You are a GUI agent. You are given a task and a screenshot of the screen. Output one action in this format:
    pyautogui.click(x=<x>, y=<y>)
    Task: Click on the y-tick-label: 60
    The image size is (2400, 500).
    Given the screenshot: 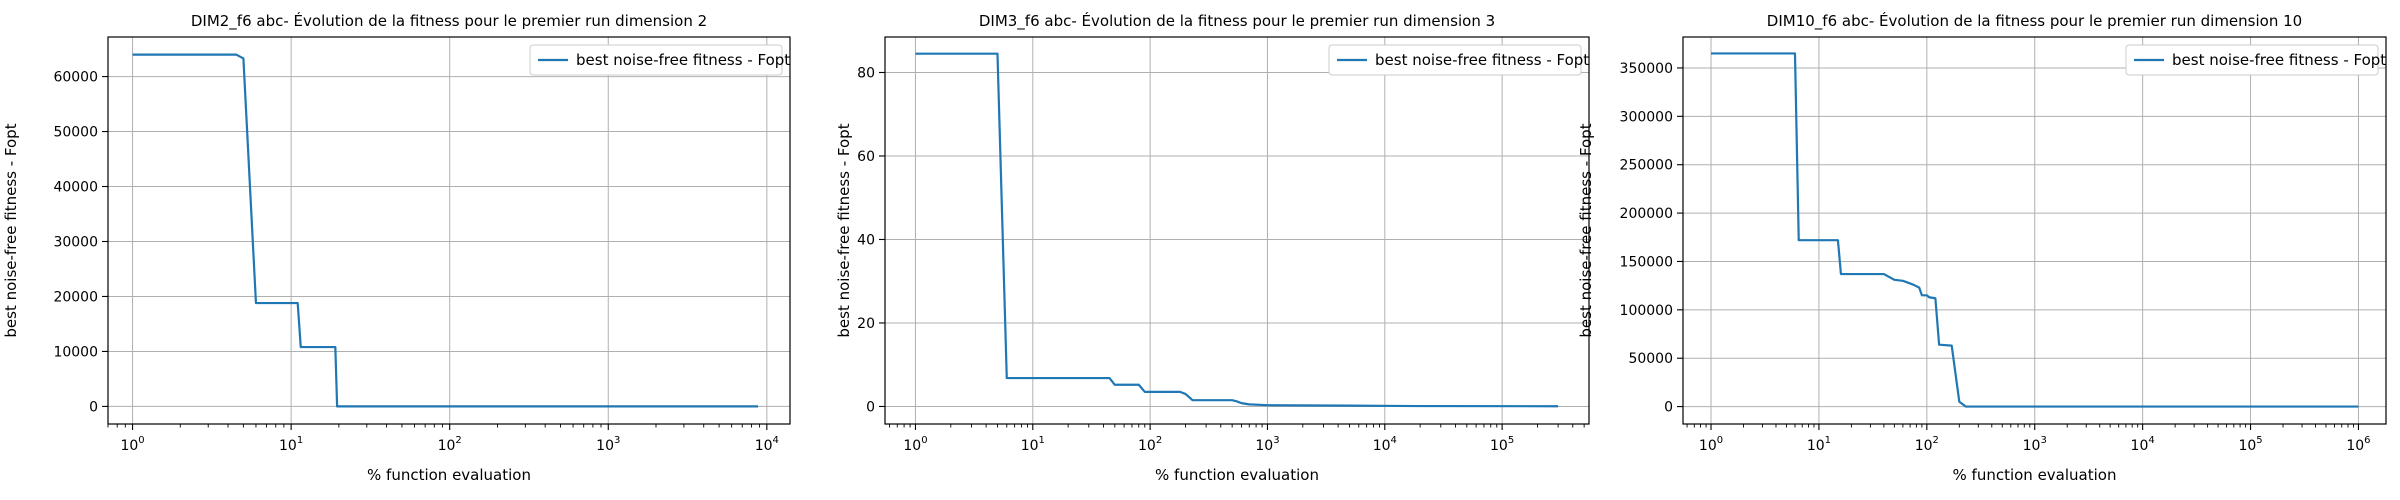 What is the action you would take?
    pyautogui.click(x=866, y=157)
    